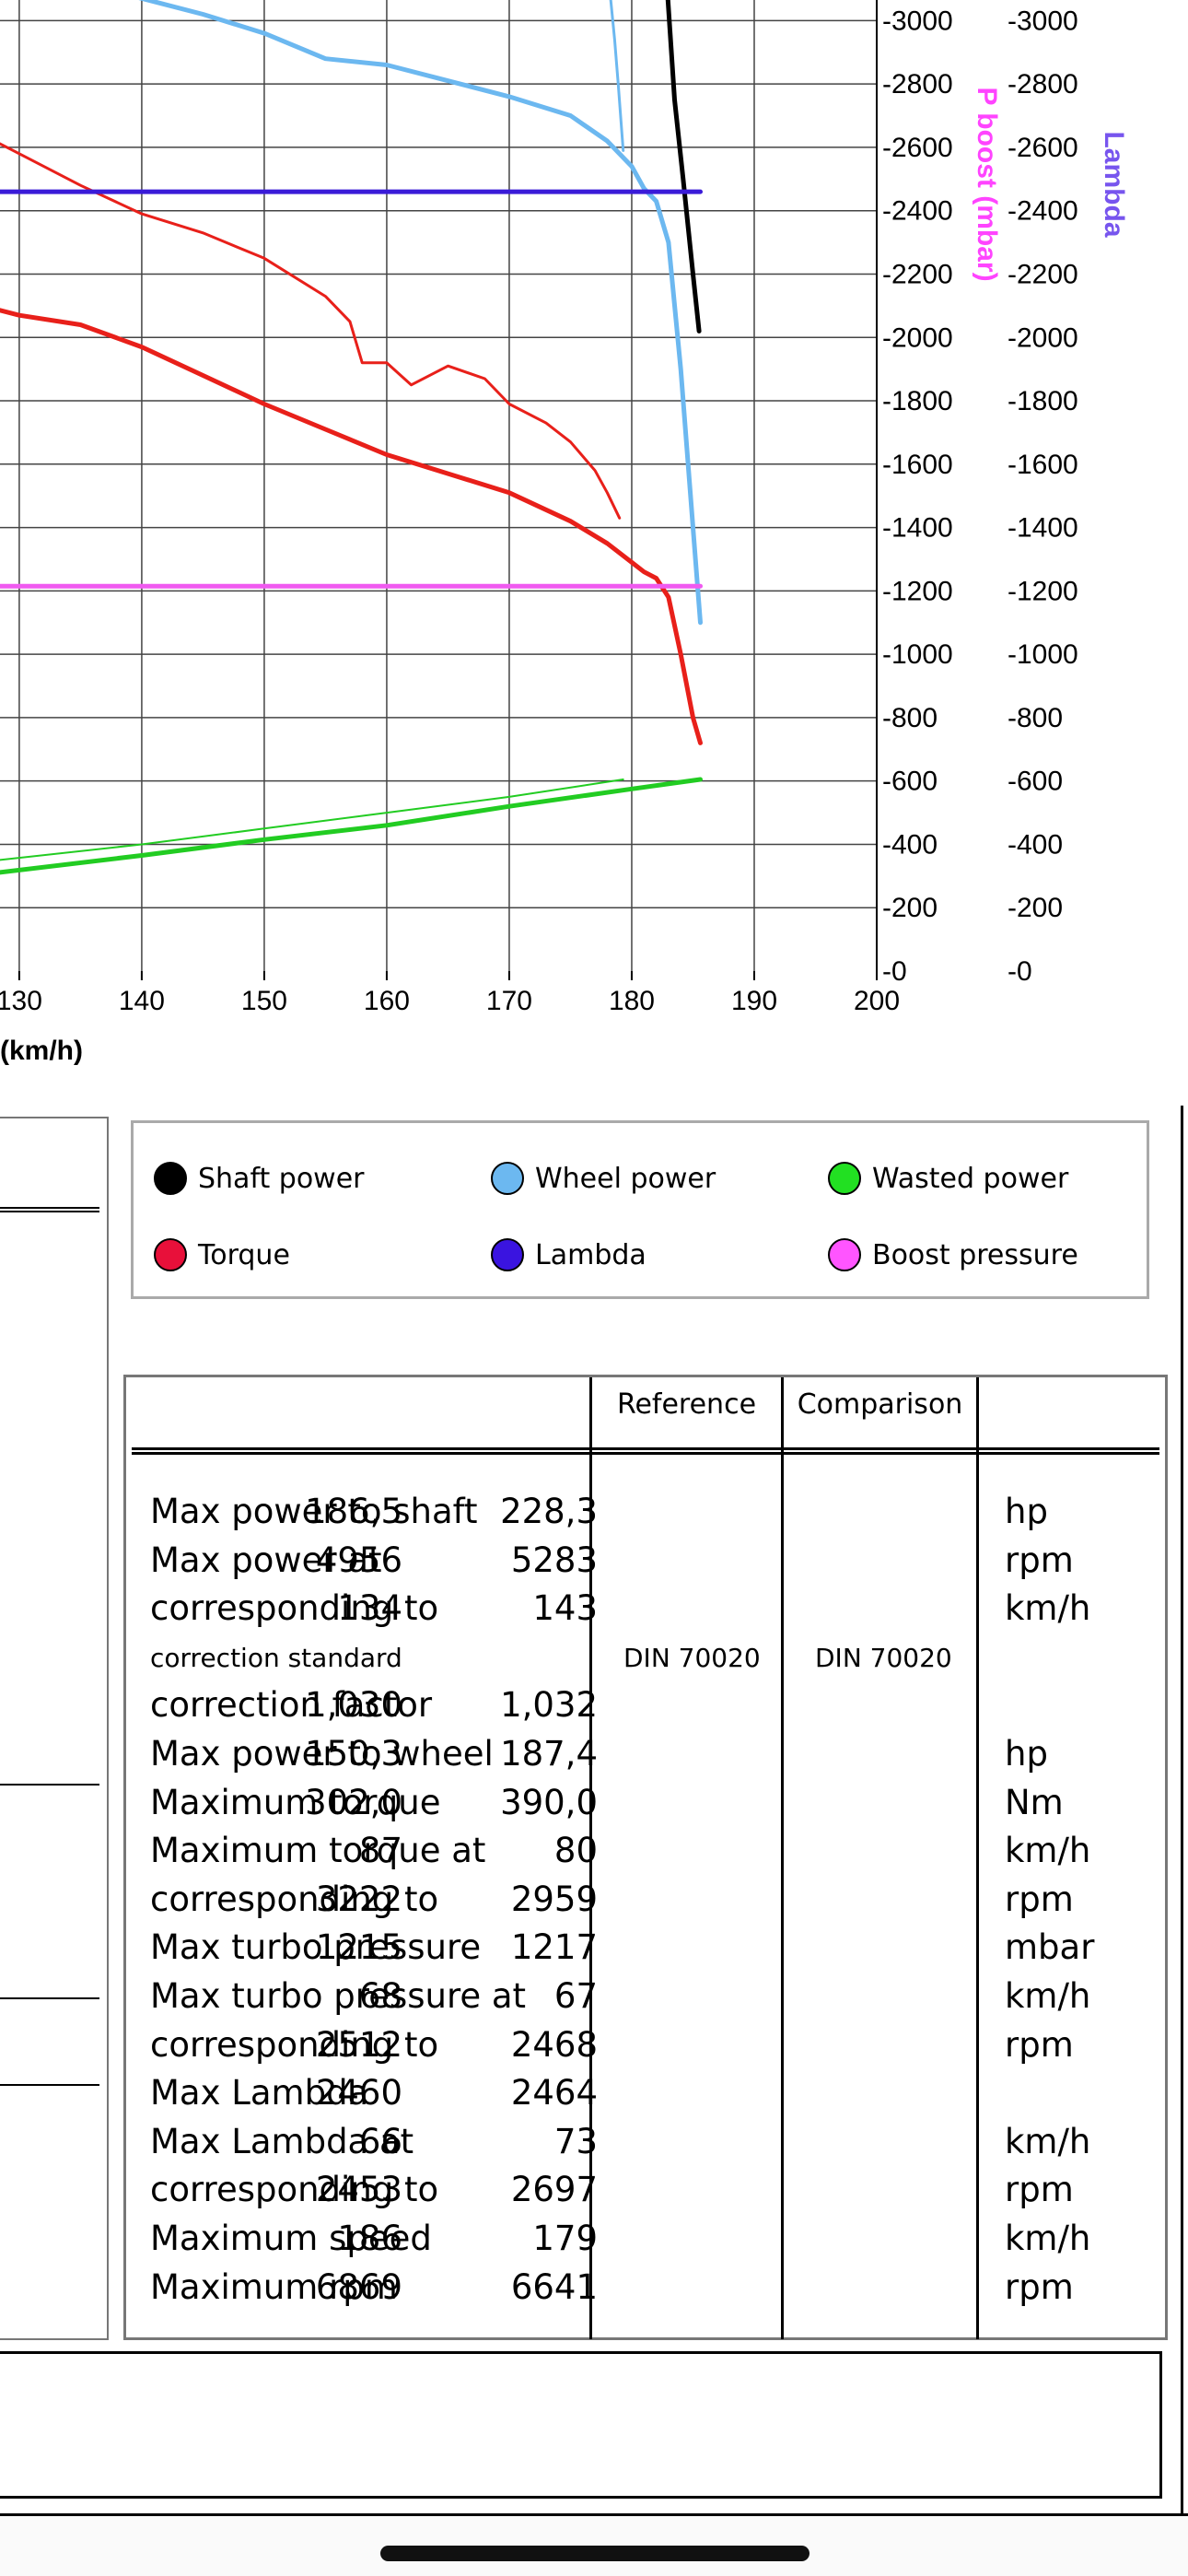 Image resolution: width=1188 pixels, height=2576 pixels. What do you see at coordinates (1026, 1754) in the screenshot?
I see `row-unit: hp` at bounding box center [1026, 1754].